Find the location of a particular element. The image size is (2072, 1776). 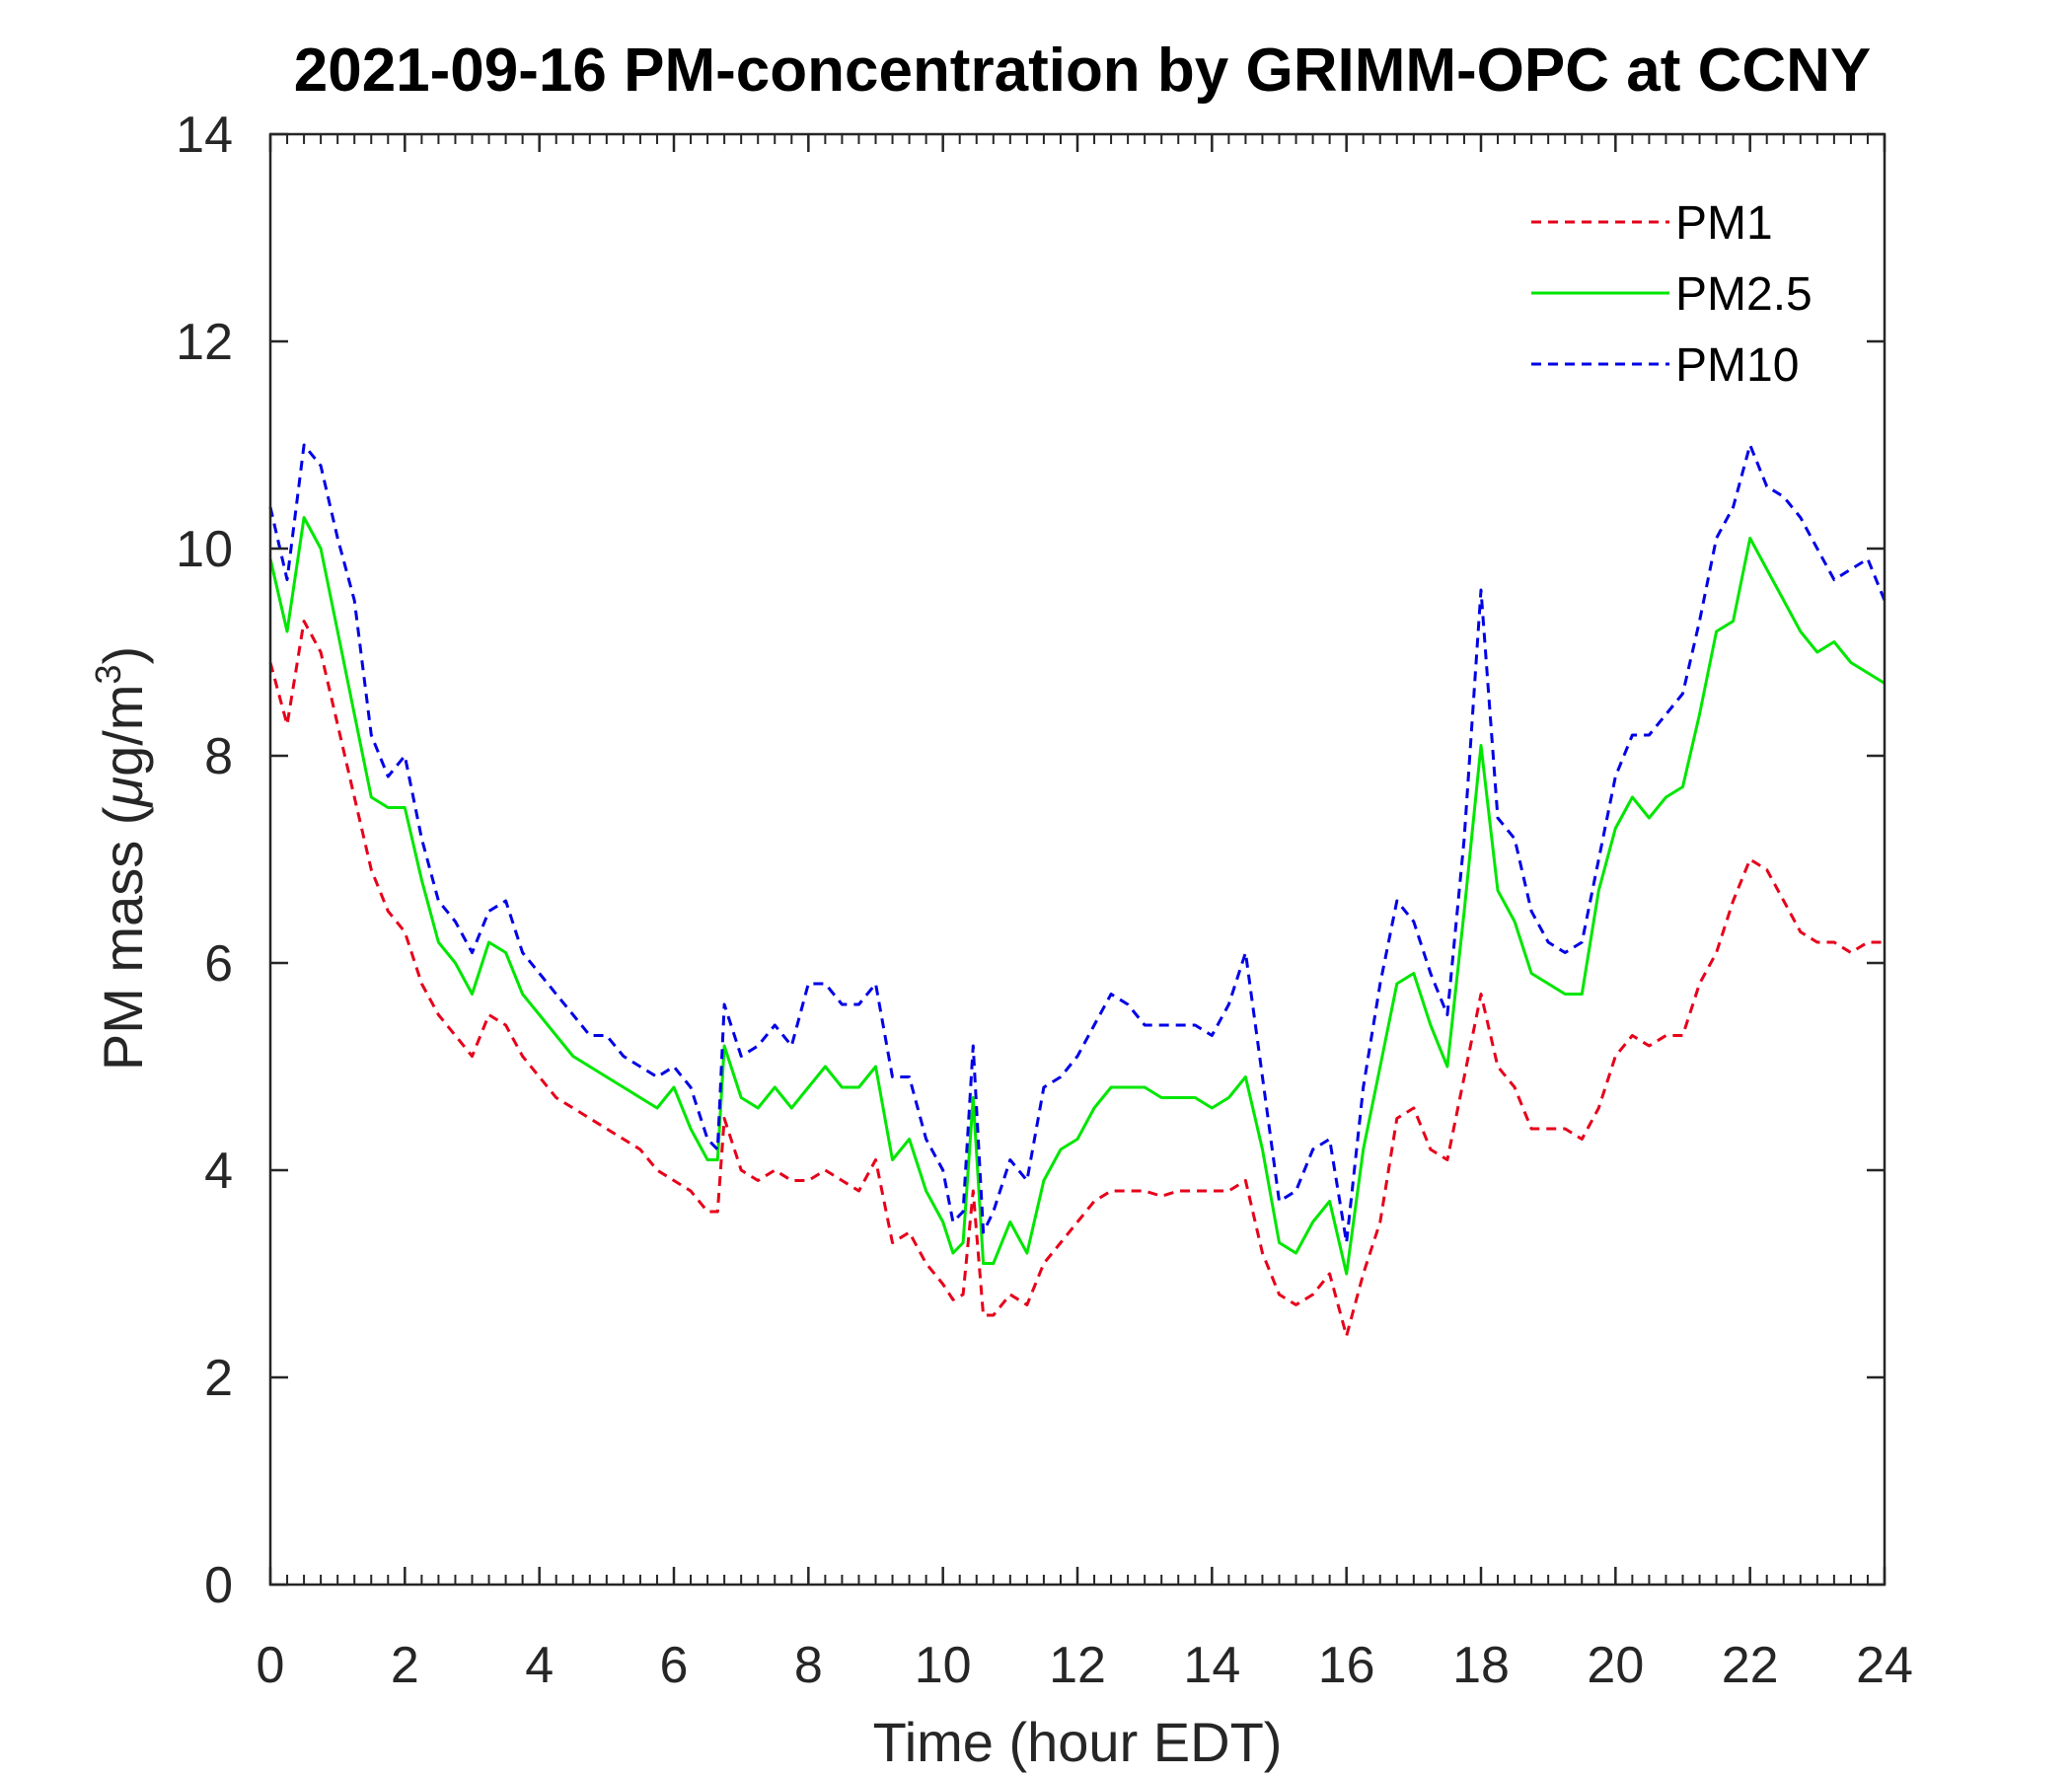

legend-label-pm10: PM10 is located at coordinates (1737, 366).